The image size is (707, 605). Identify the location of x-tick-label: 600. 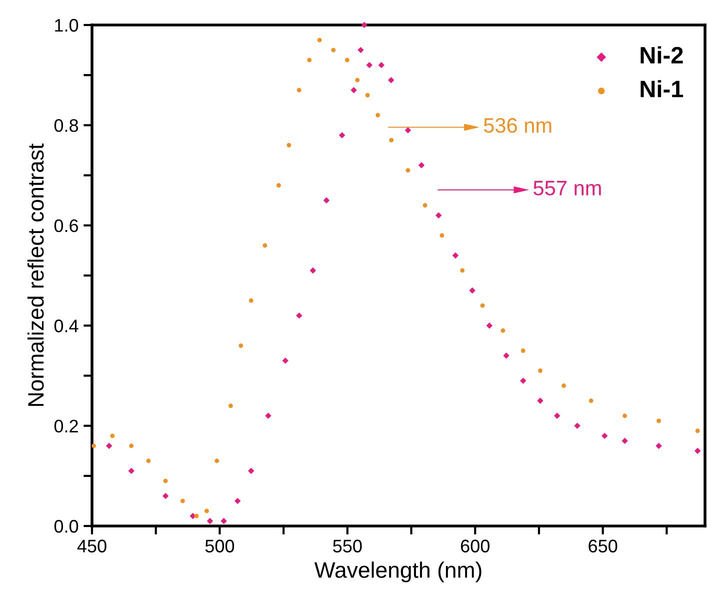
(475, 546).